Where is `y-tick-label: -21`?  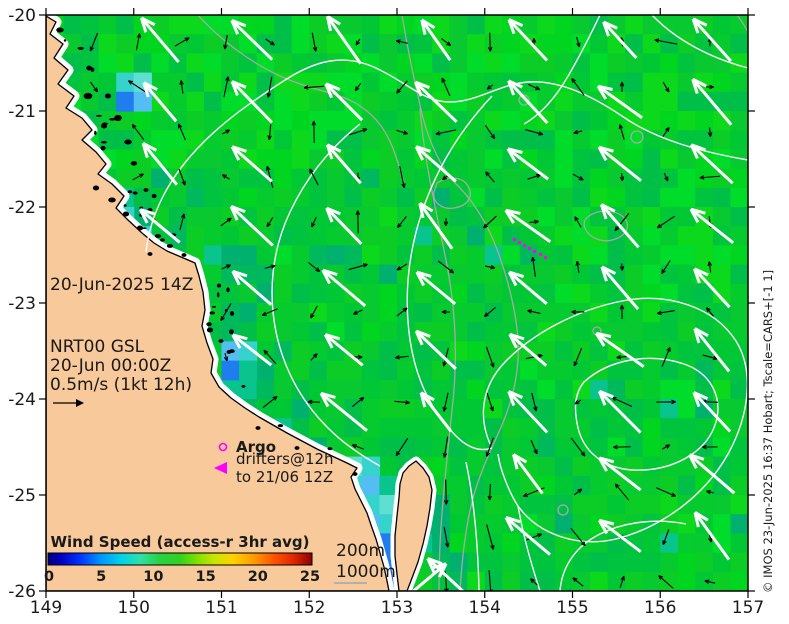
y-tick-label: -21 is located at coordinates (22, 112).